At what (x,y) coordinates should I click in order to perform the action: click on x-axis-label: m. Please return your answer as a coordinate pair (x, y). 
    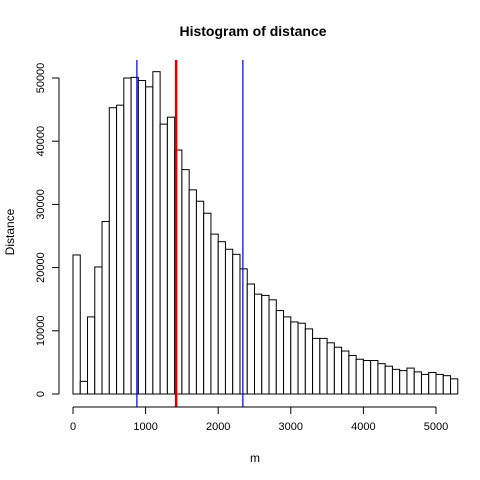
    Looking at the image, I should click on (255, 458).